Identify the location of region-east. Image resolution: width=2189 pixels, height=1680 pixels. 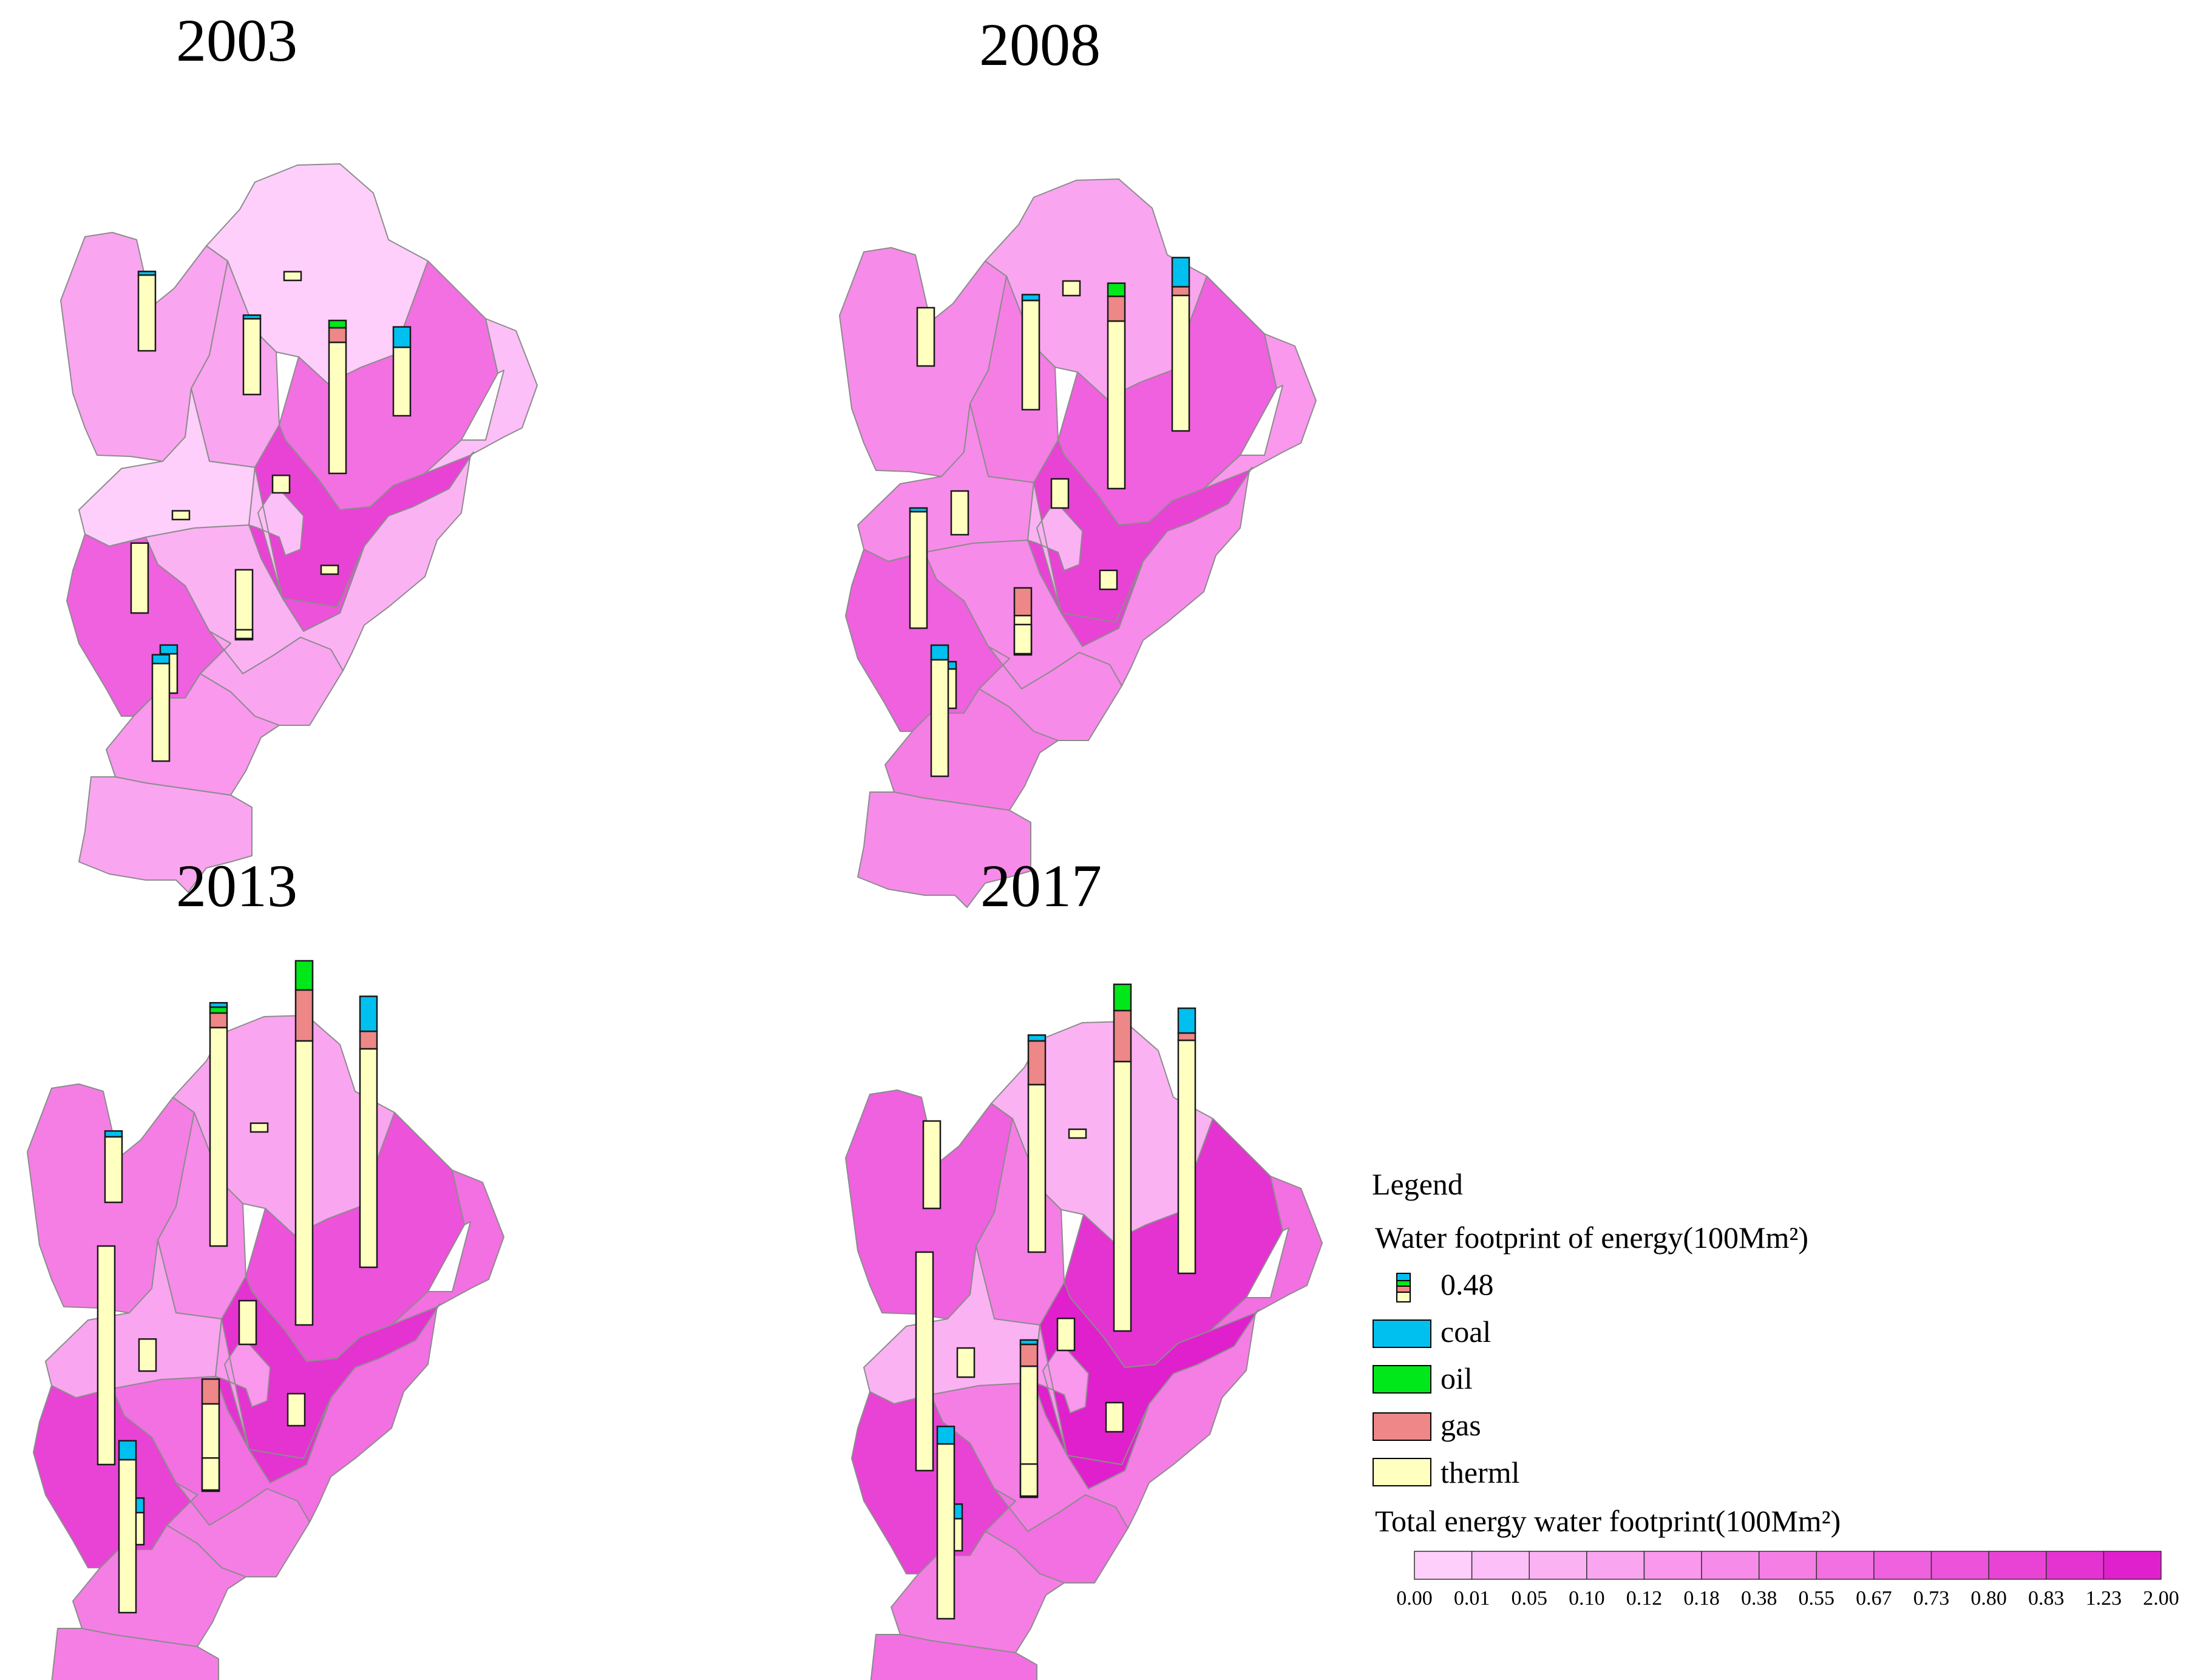
(481, 396).